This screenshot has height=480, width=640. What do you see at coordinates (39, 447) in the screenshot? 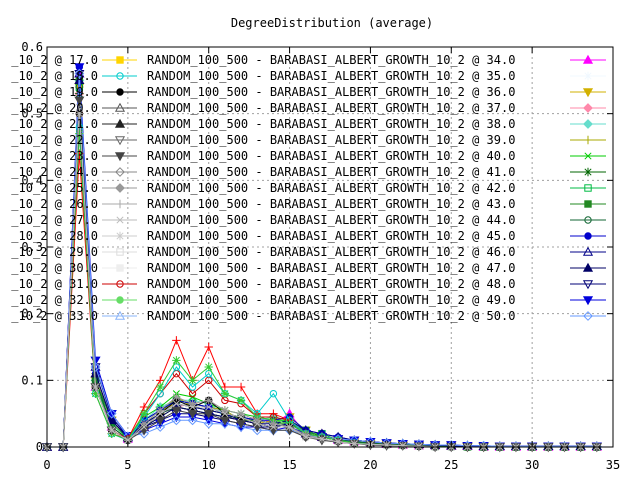
I see `y-tick-label: 0` at bounding box center [39, 447].